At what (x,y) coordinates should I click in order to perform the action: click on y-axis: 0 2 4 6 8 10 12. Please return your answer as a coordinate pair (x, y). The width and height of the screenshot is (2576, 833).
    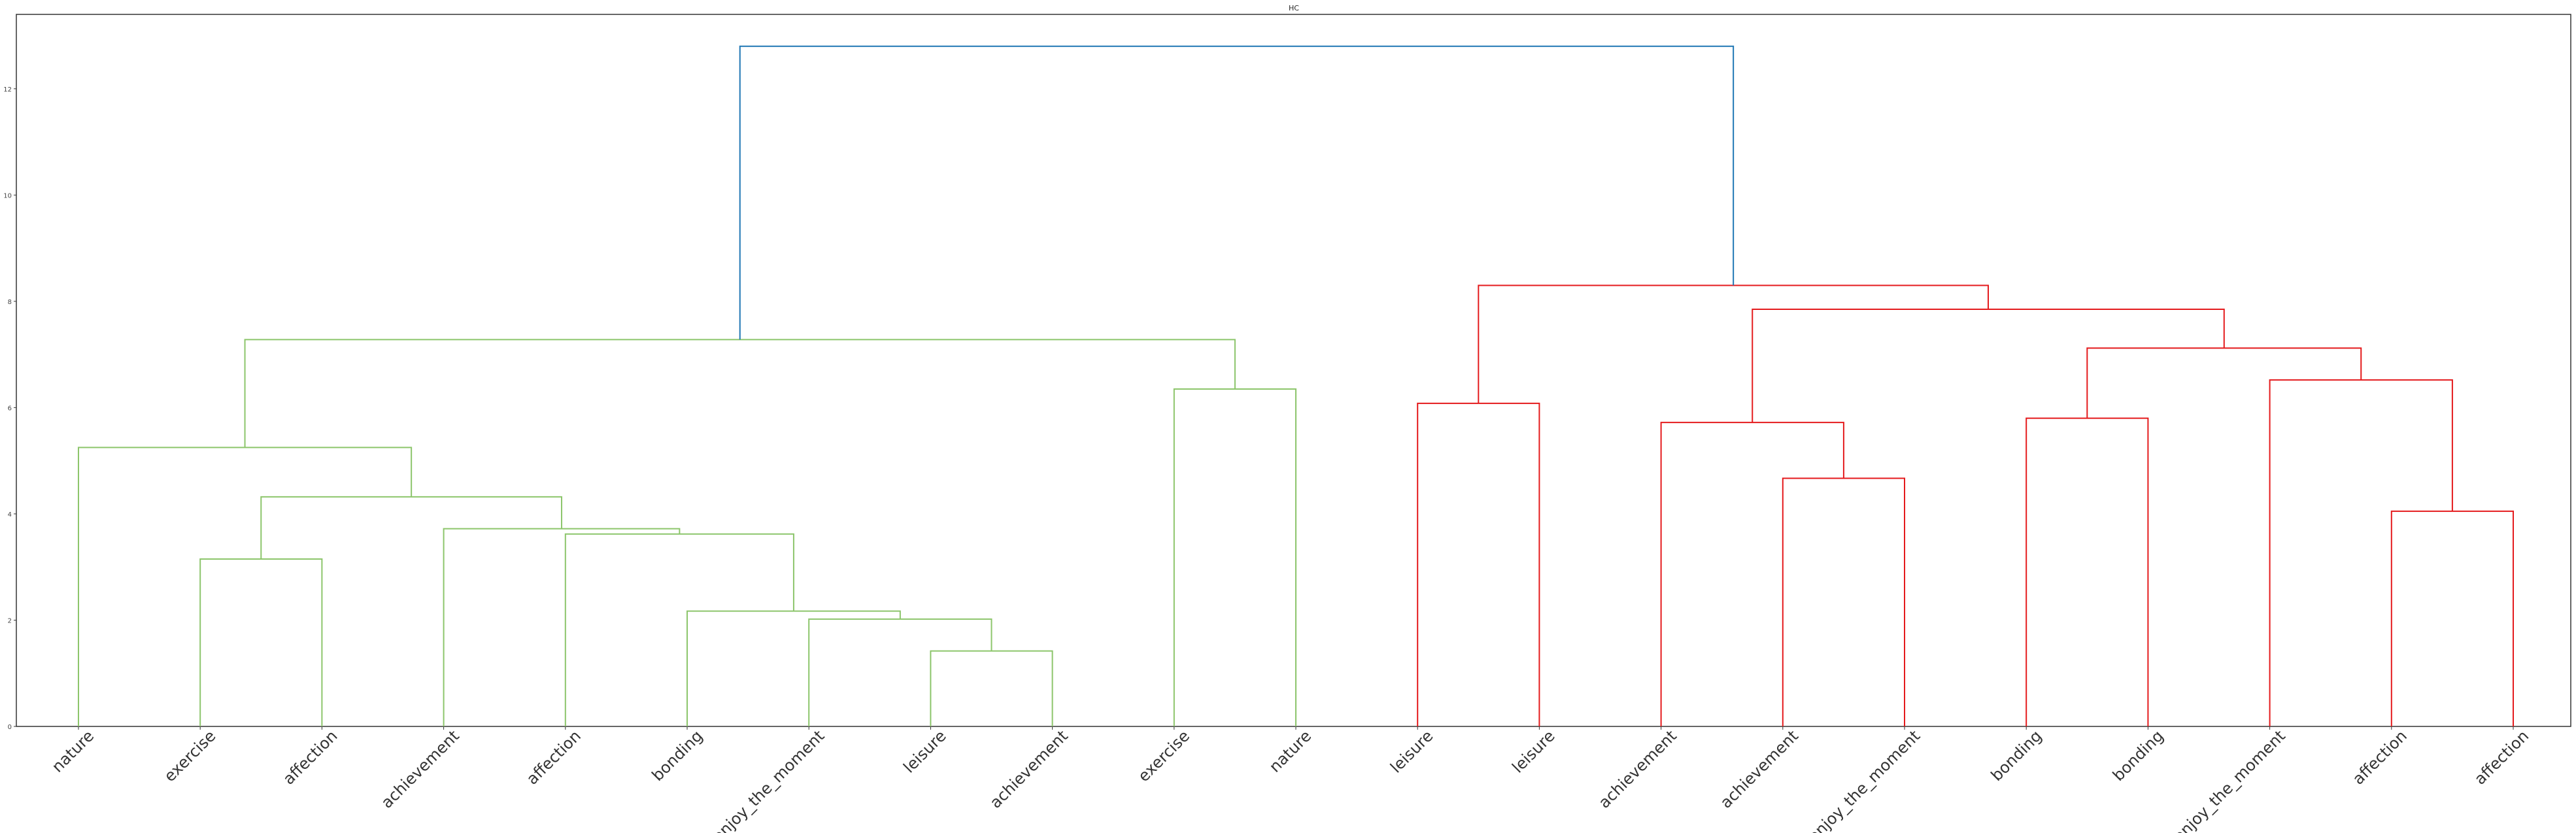
    Looking at the image, I should click on (9, 408).